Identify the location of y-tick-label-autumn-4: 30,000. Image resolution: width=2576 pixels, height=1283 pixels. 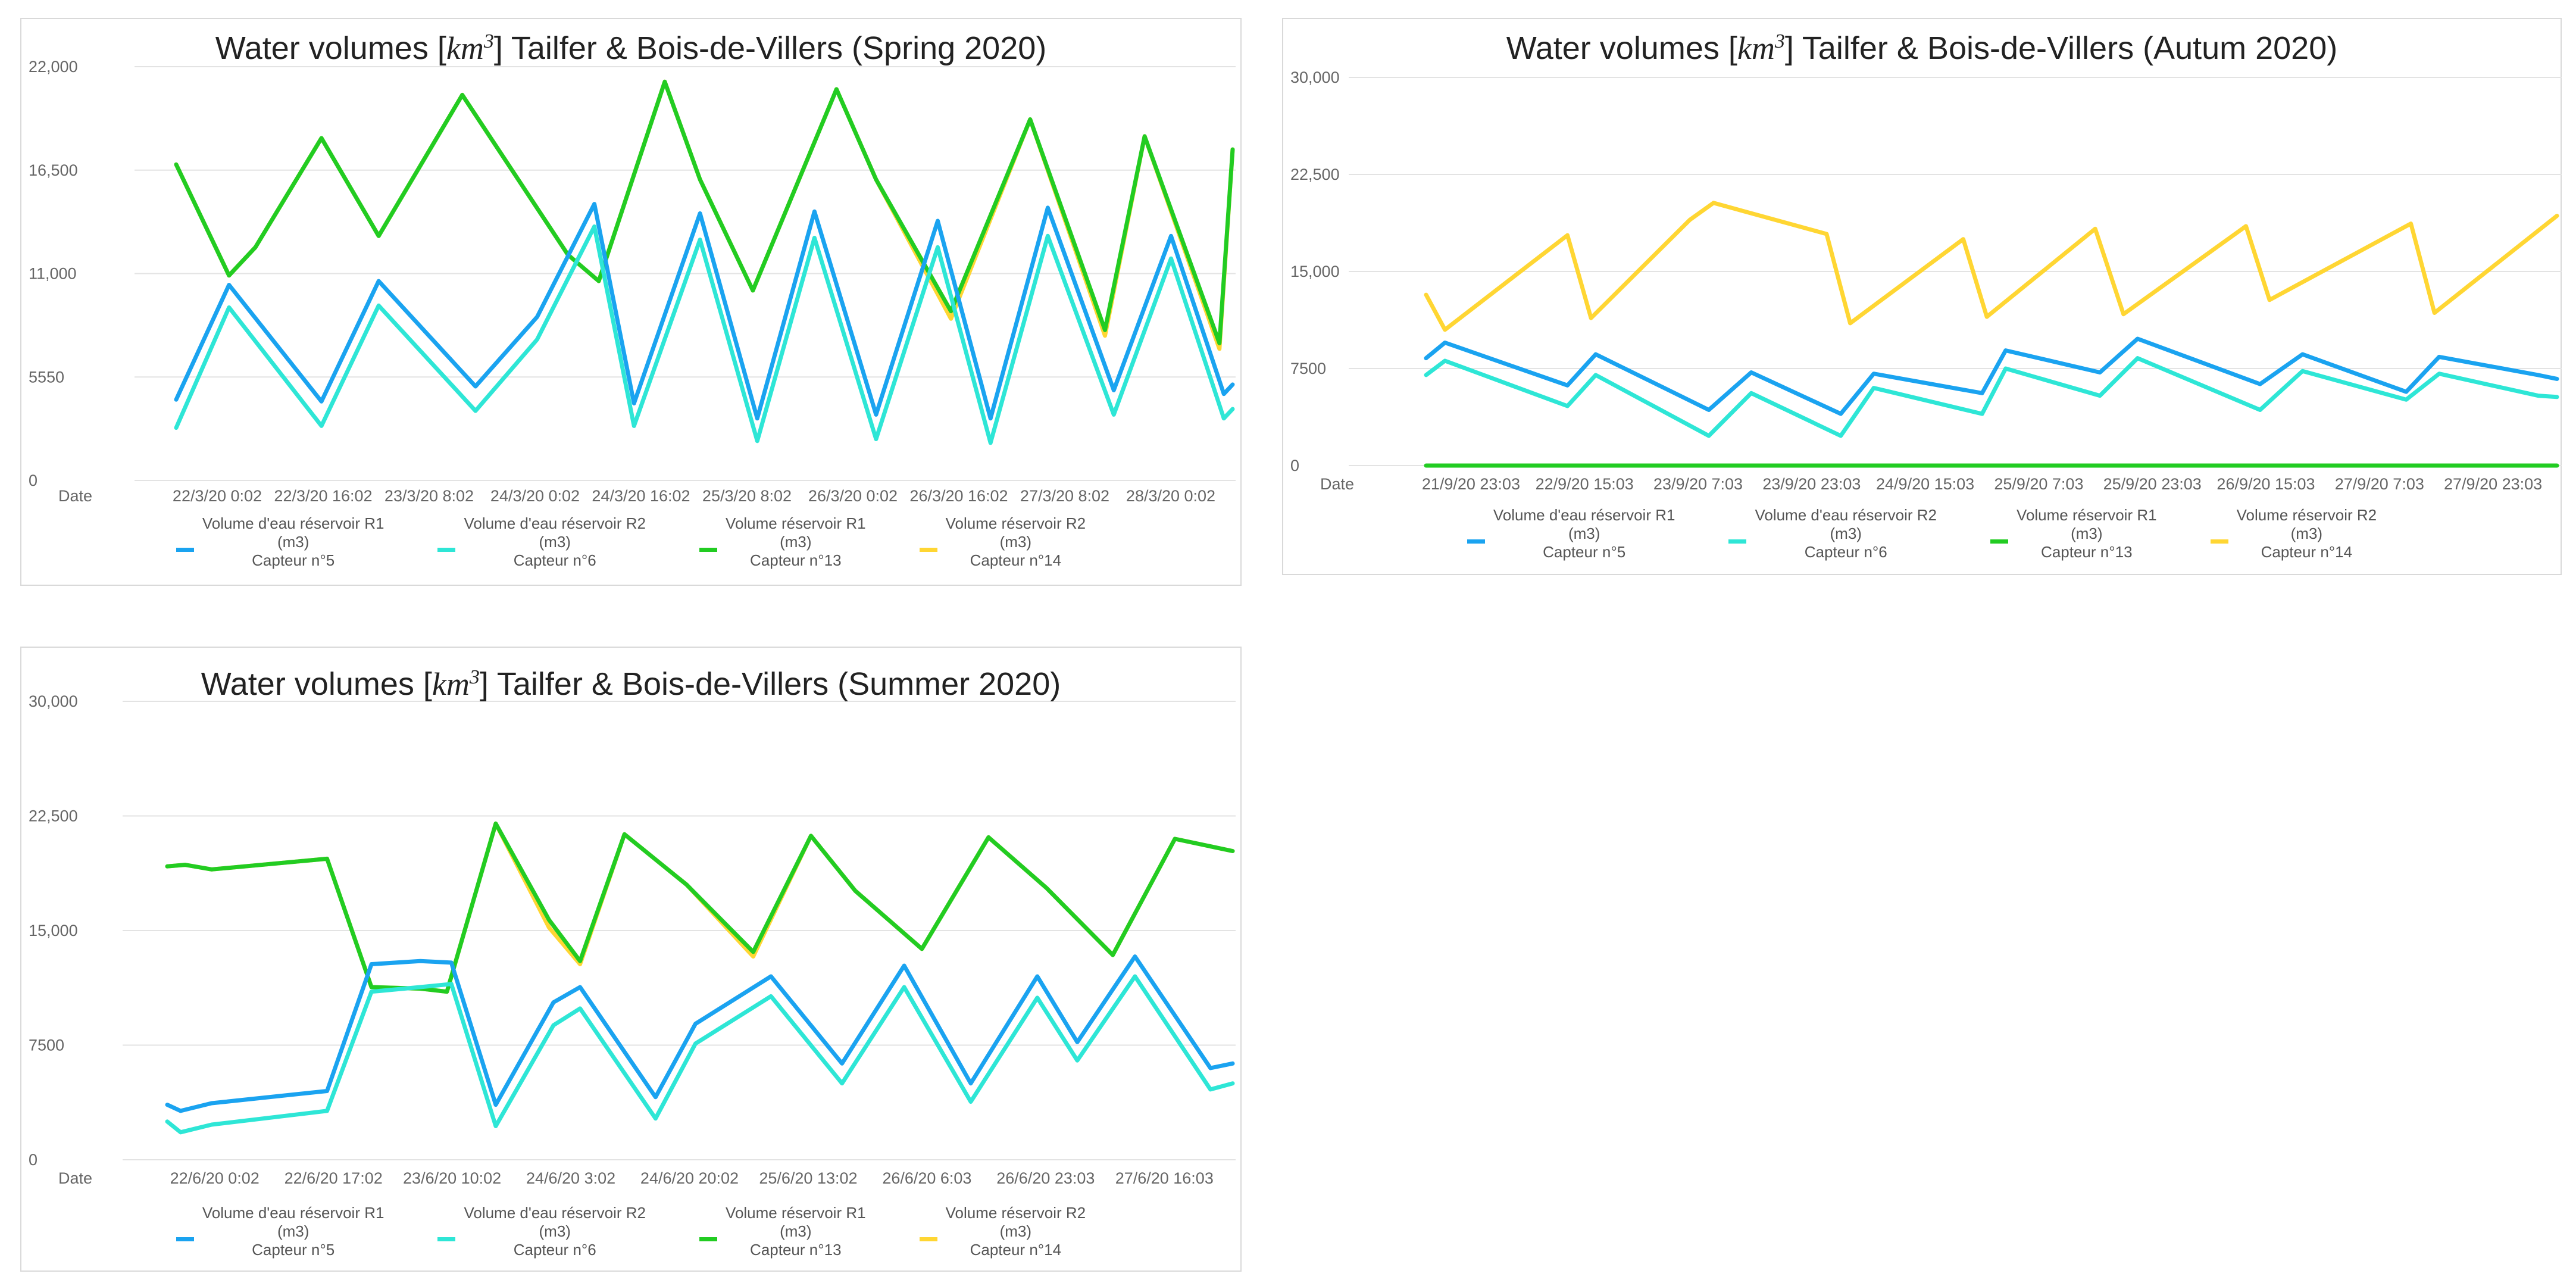
(1315, 77).